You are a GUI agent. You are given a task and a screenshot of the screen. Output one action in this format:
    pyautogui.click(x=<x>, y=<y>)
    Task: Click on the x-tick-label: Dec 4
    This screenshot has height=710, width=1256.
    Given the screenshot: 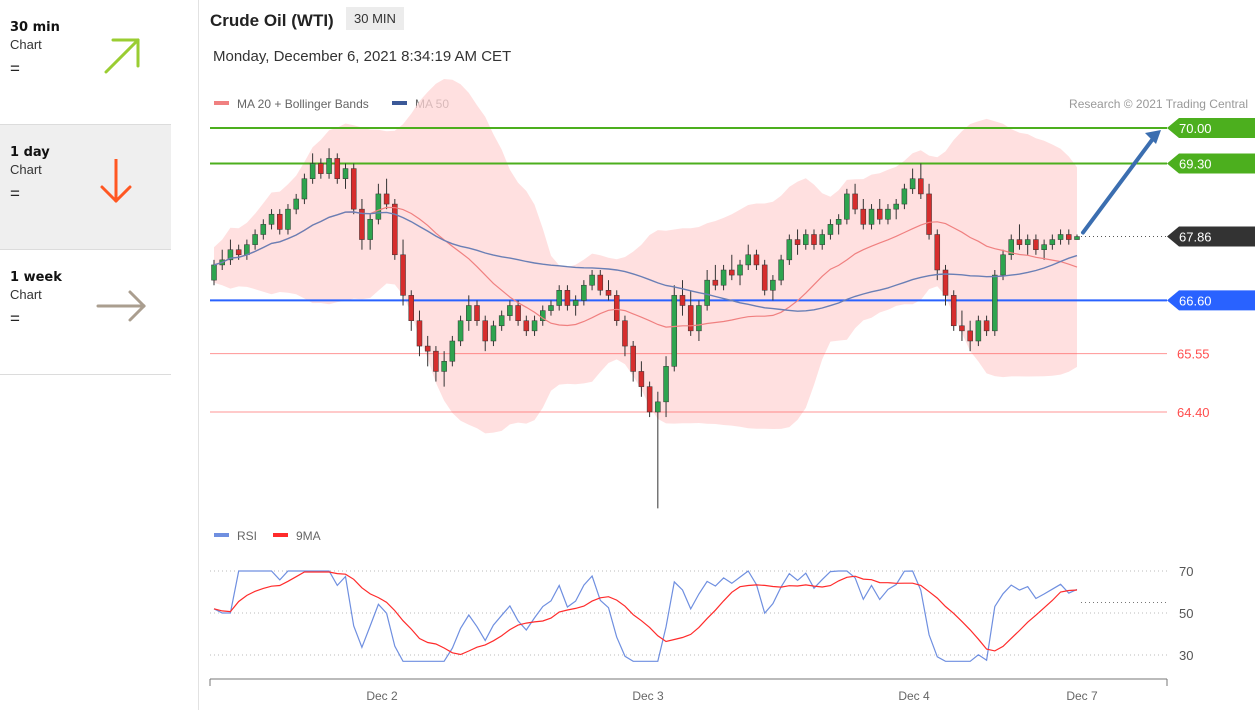 What is the action you would take?
    pyautogui.click(x=914, y=696)
    